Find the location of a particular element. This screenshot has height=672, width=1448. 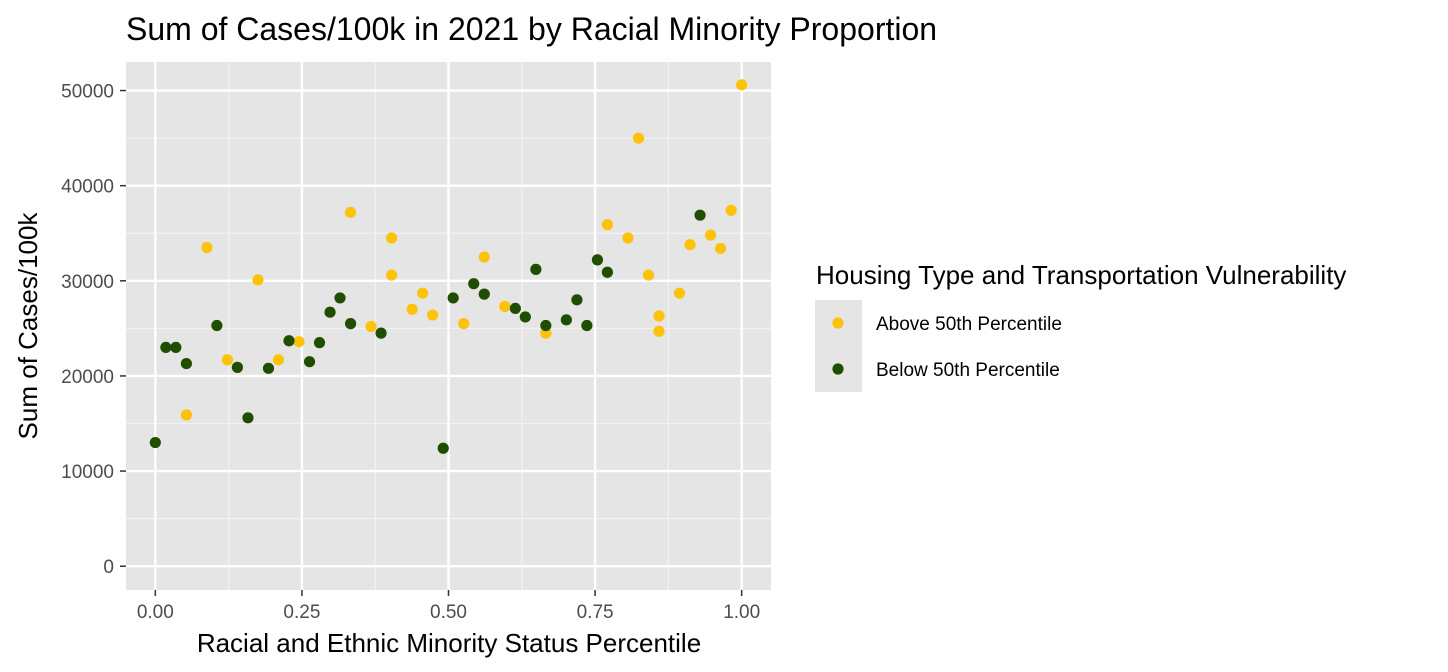

legend-label-below: Below 50th Percentile is located at coordinates (968, 370).